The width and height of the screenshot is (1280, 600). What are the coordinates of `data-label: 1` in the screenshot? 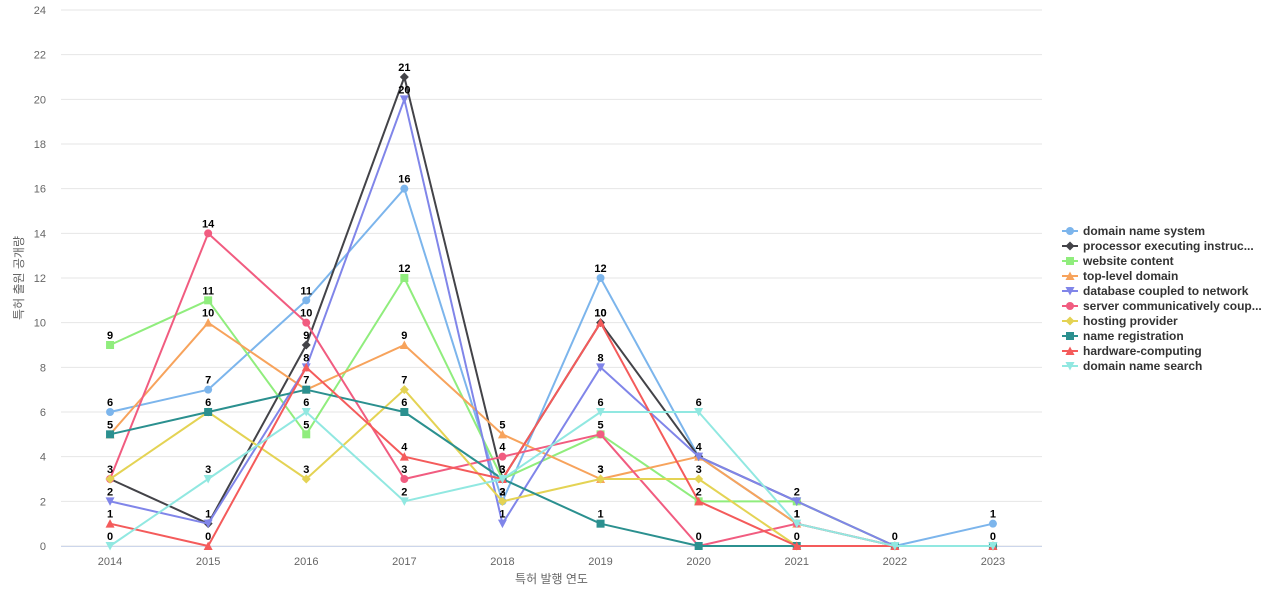 It's located at (110, 515).